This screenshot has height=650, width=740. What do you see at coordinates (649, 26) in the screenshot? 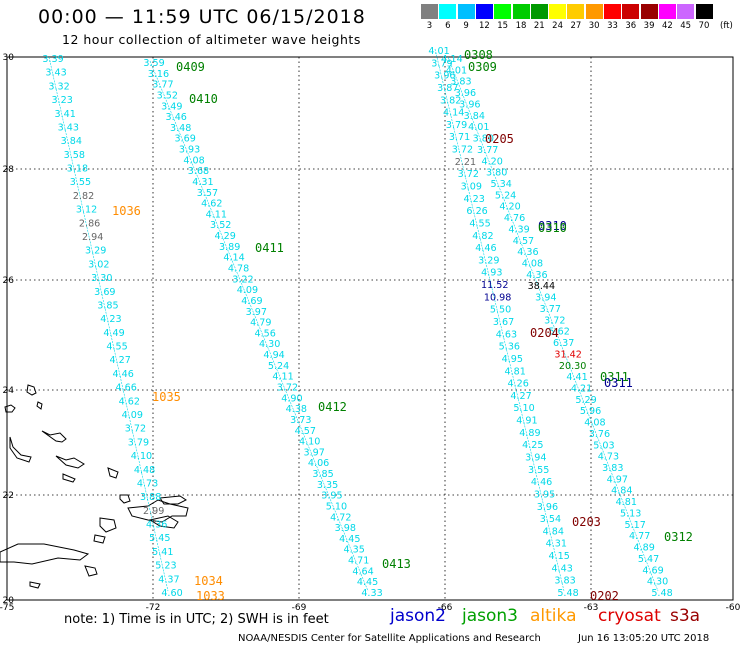
I see `legend-label: 39` at bounding box center [649, 26].